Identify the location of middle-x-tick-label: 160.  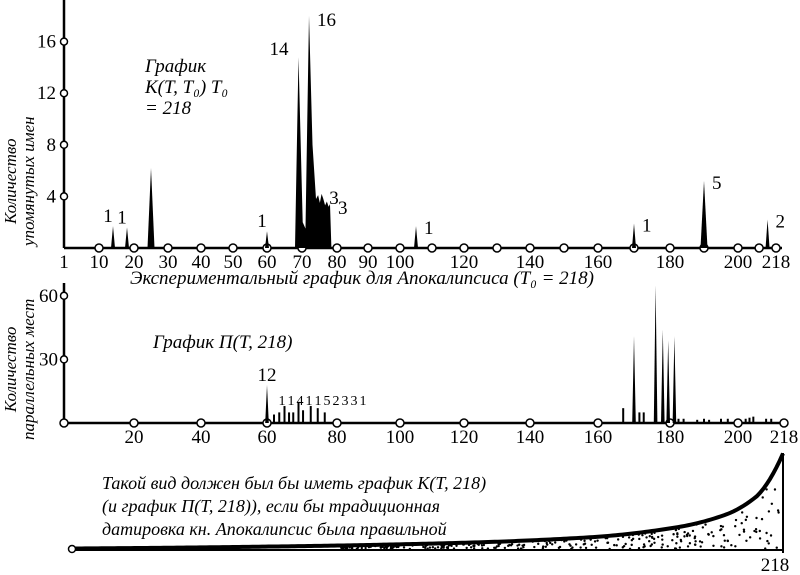
(598, 437).